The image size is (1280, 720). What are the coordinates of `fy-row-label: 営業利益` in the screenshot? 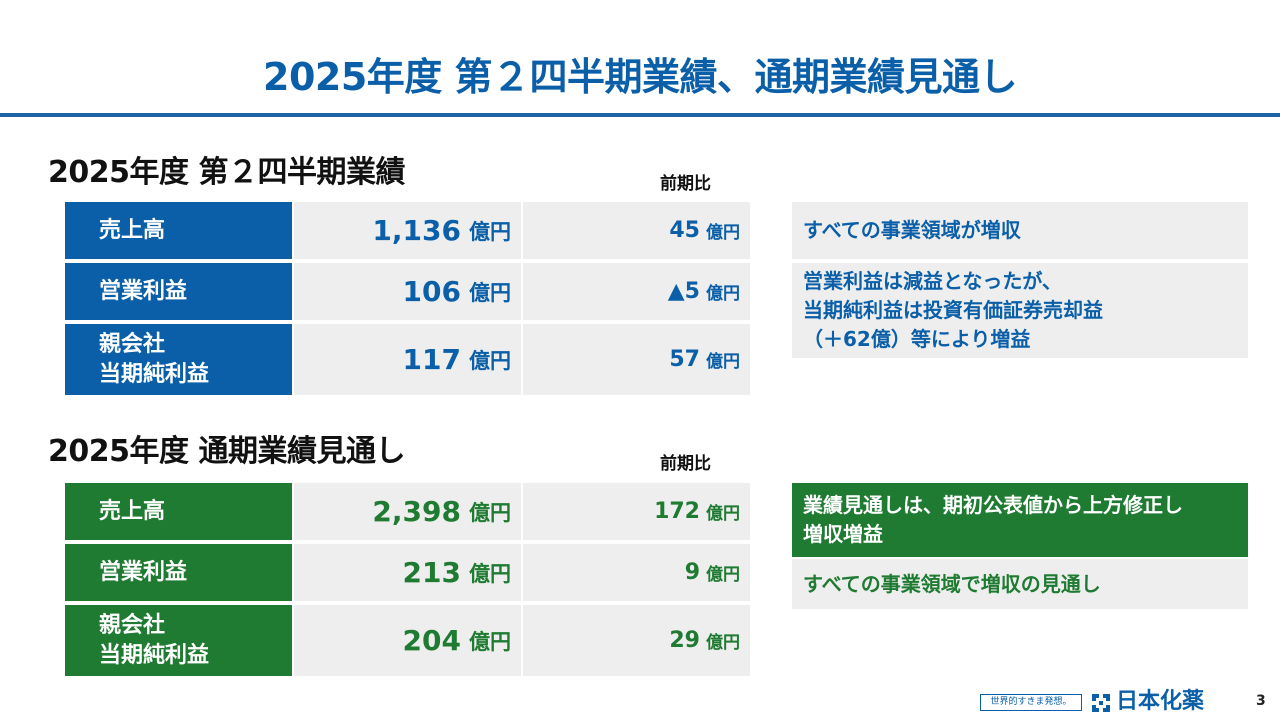 It's located at (178, 572).